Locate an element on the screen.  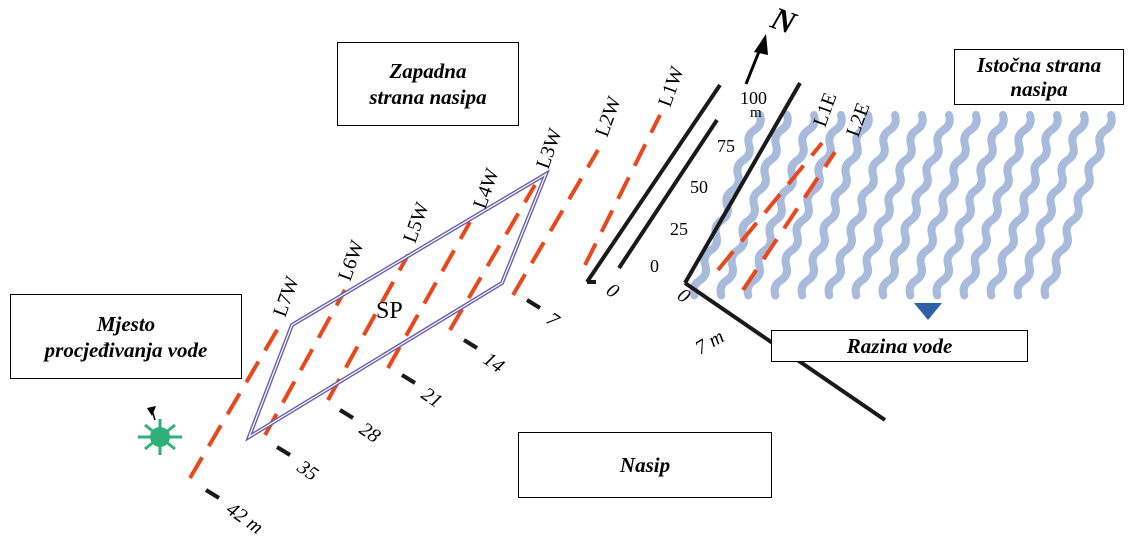
west-side-label: Zapadna strana nasipa is located at coordinates (428, 84).